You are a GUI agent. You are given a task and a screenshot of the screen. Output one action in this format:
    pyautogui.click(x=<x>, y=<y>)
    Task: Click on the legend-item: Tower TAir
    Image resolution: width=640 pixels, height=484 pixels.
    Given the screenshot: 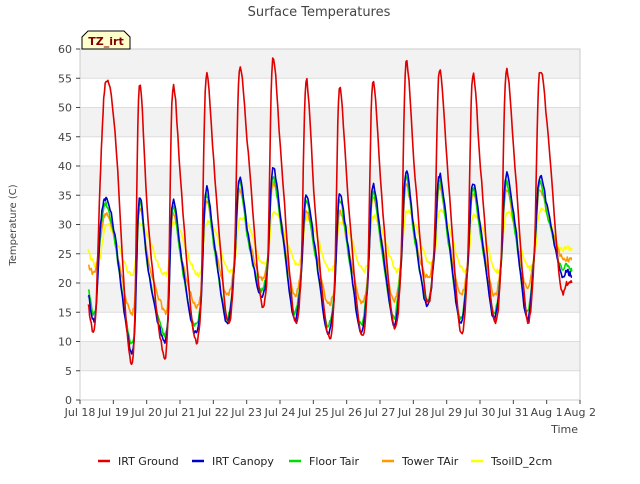 What is the action you would take?
    pyautogui.click(x=420, y=461)
    